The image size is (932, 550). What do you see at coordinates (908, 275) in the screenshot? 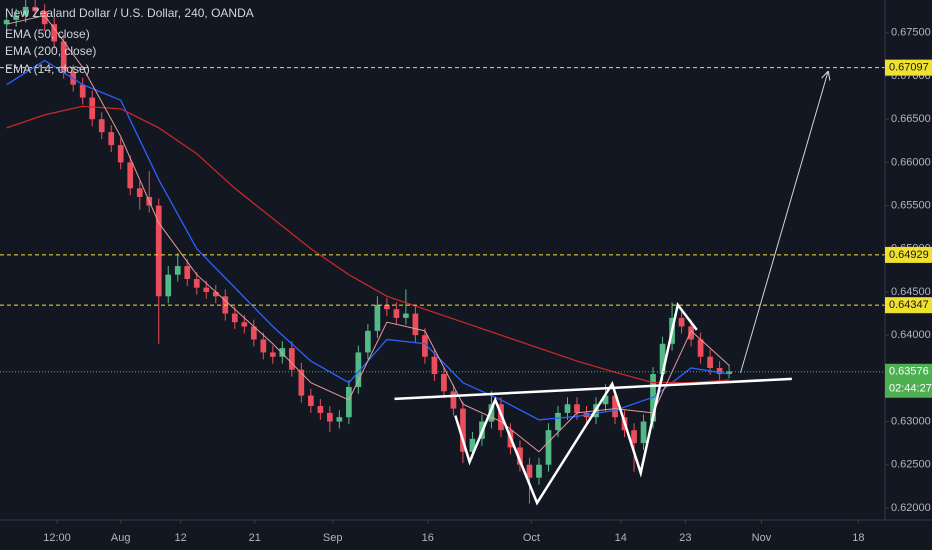
I see `price-axis` at bounding box center [908, 275].